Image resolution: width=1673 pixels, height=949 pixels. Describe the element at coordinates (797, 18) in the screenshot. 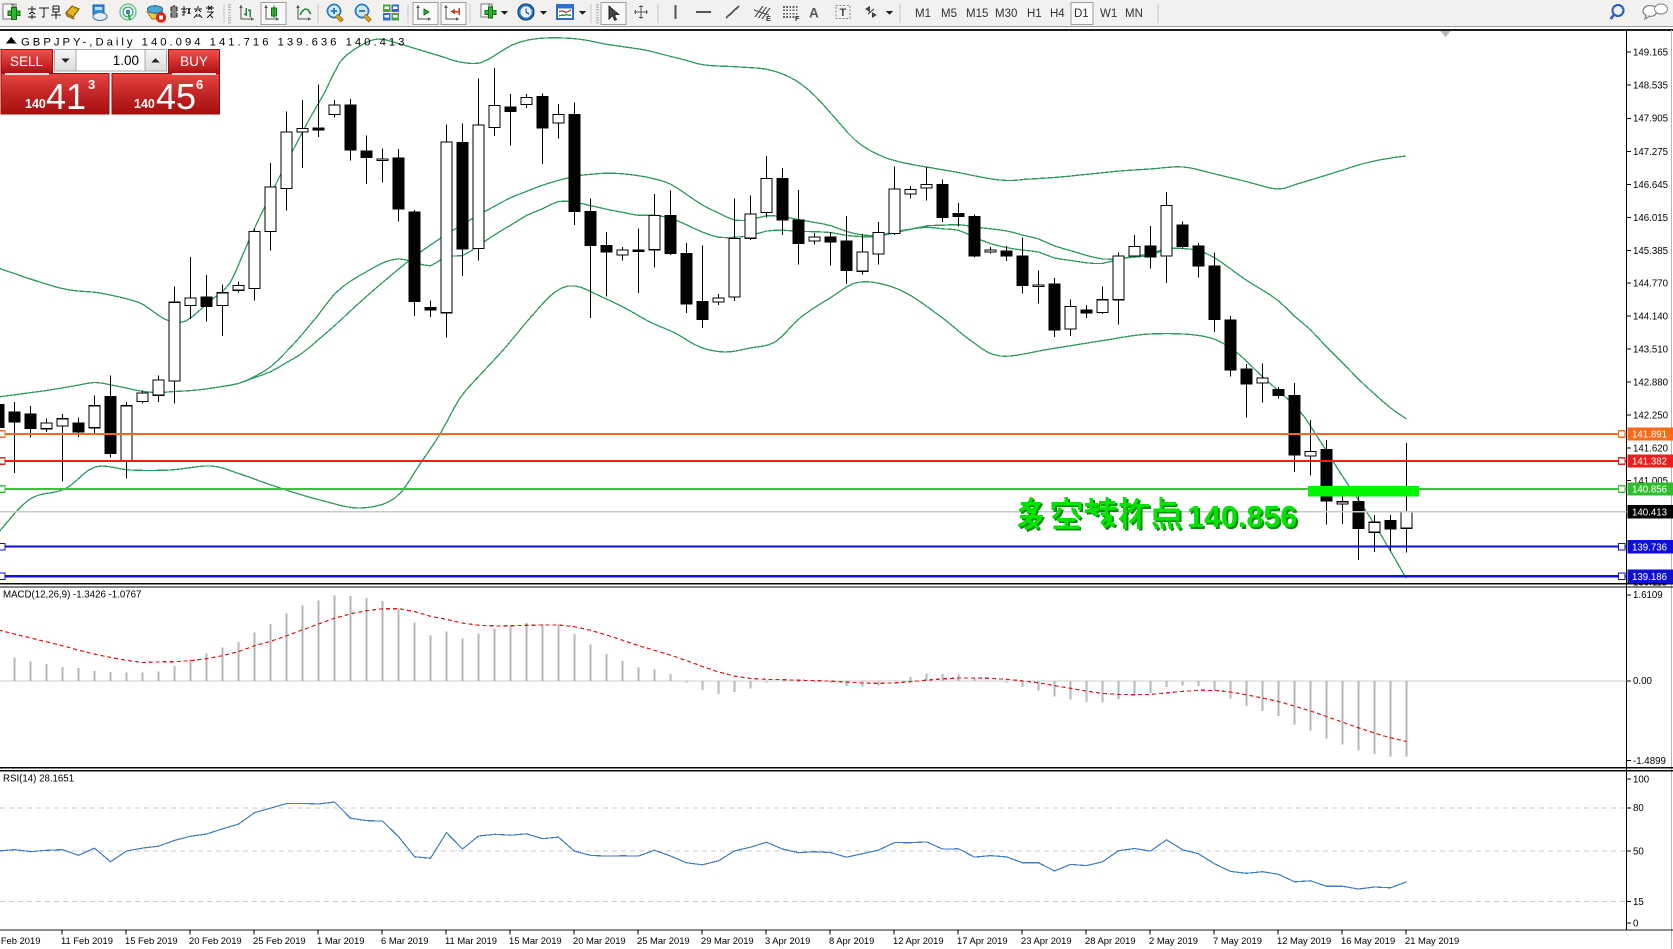

I see `svg-text: F` at that location.